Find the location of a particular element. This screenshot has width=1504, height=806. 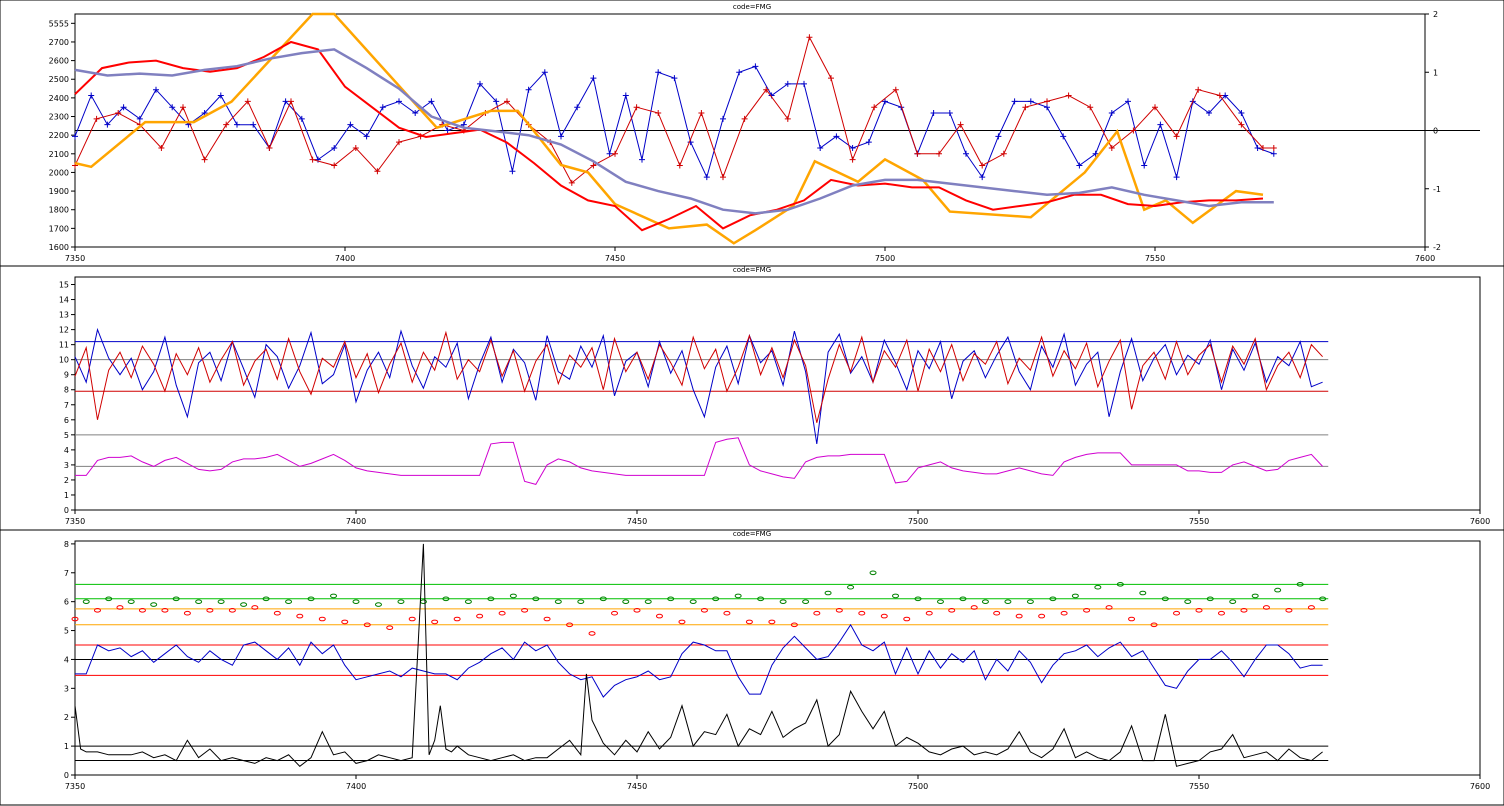

panel-2-title: code=FMG is located at coordinates (752, 270).